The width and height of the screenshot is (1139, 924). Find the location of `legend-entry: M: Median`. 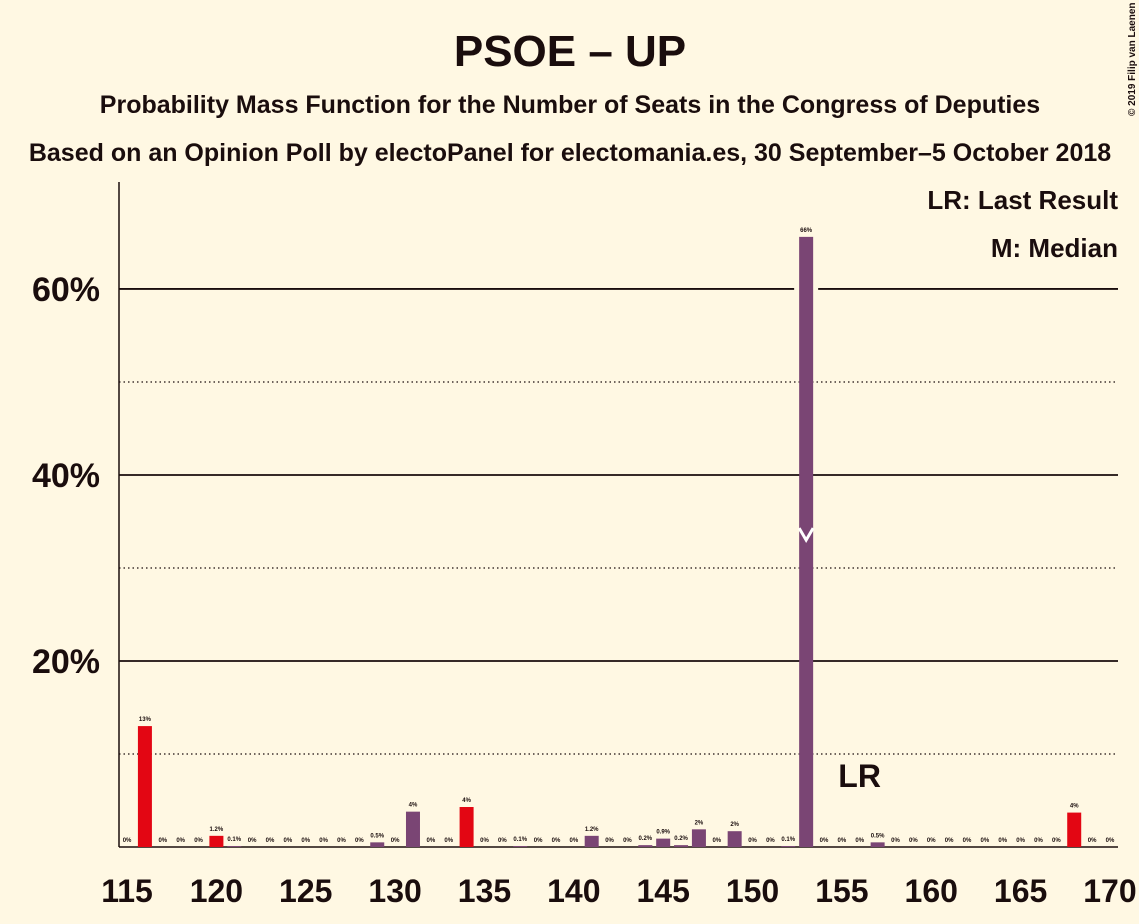

legend-entry: M: Median is located at coordinates (1054, 248).